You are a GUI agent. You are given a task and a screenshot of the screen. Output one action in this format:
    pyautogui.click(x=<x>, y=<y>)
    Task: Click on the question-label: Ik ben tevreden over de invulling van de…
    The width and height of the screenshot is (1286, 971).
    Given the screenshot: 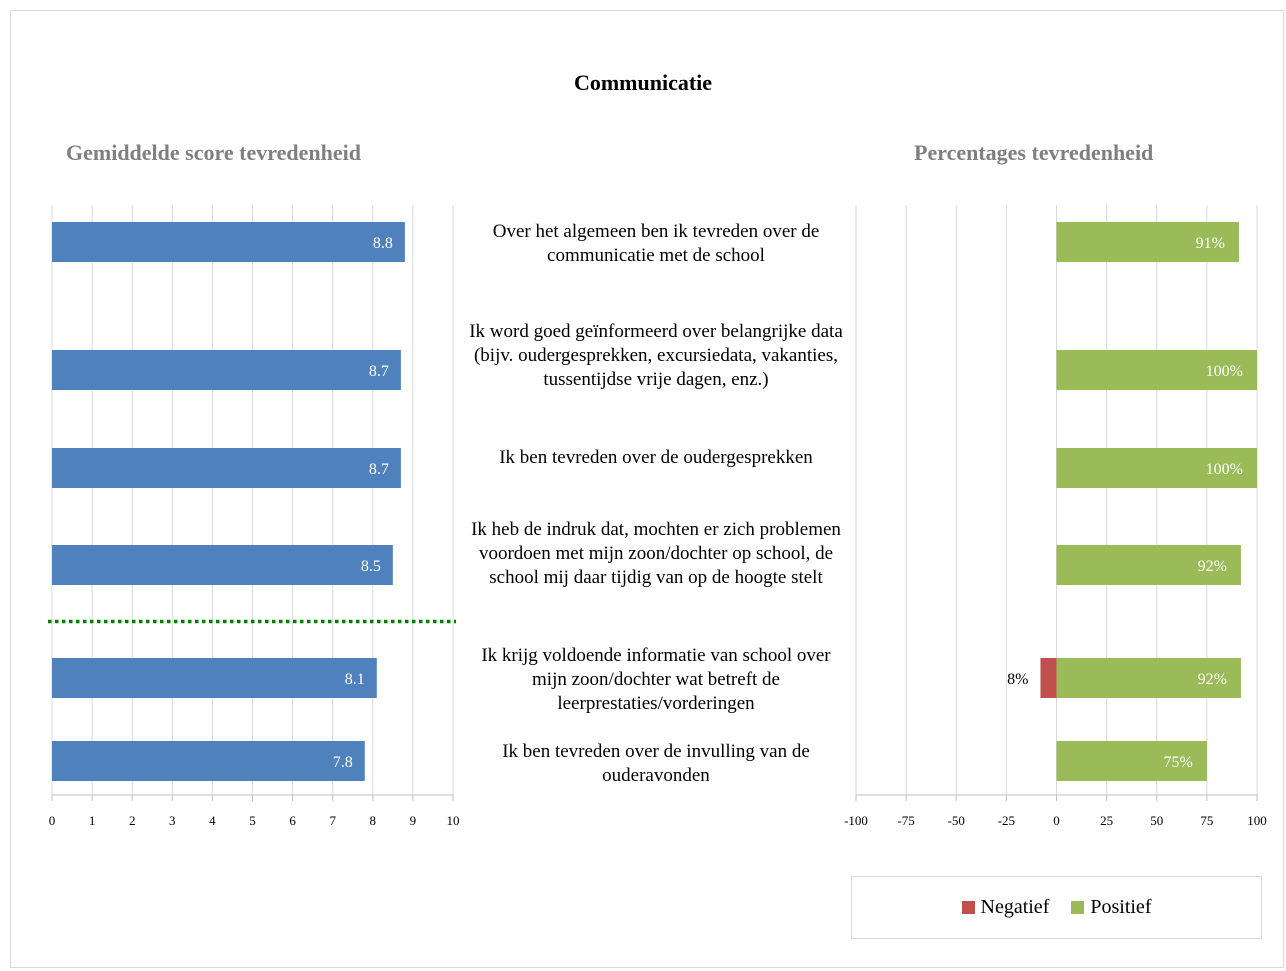 What is the action you would take?
    pyautogui.click(x=656, y=763)
    